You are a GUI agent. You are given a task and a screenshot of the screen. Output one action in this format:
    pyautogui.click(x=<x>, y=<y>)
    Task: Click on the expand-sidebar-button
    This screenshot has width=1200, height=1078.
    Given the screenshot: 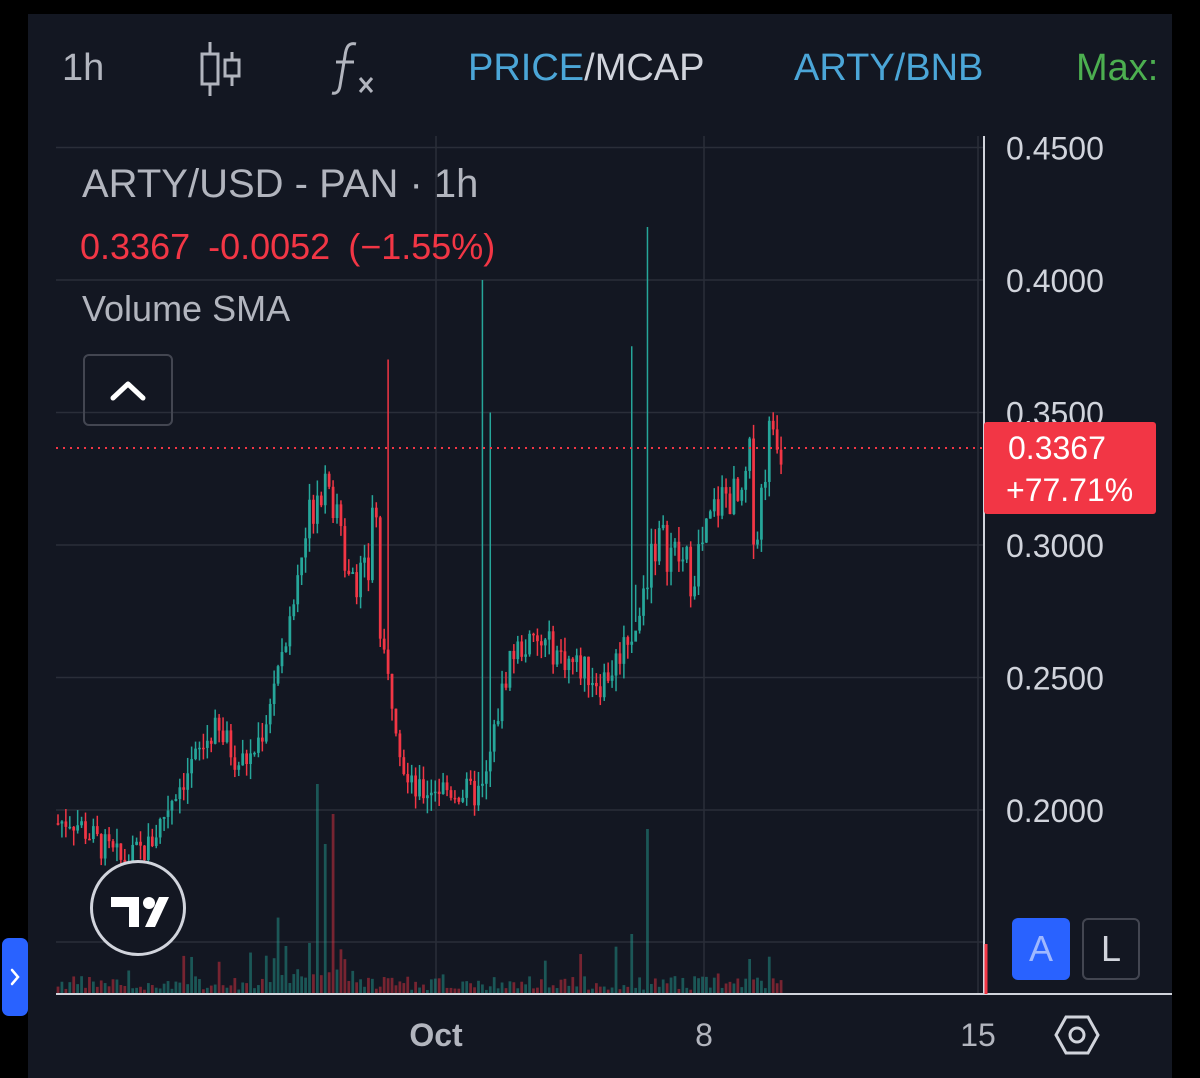 What is the action you would take?
    pyautogui.click(x=15, y=977)
    